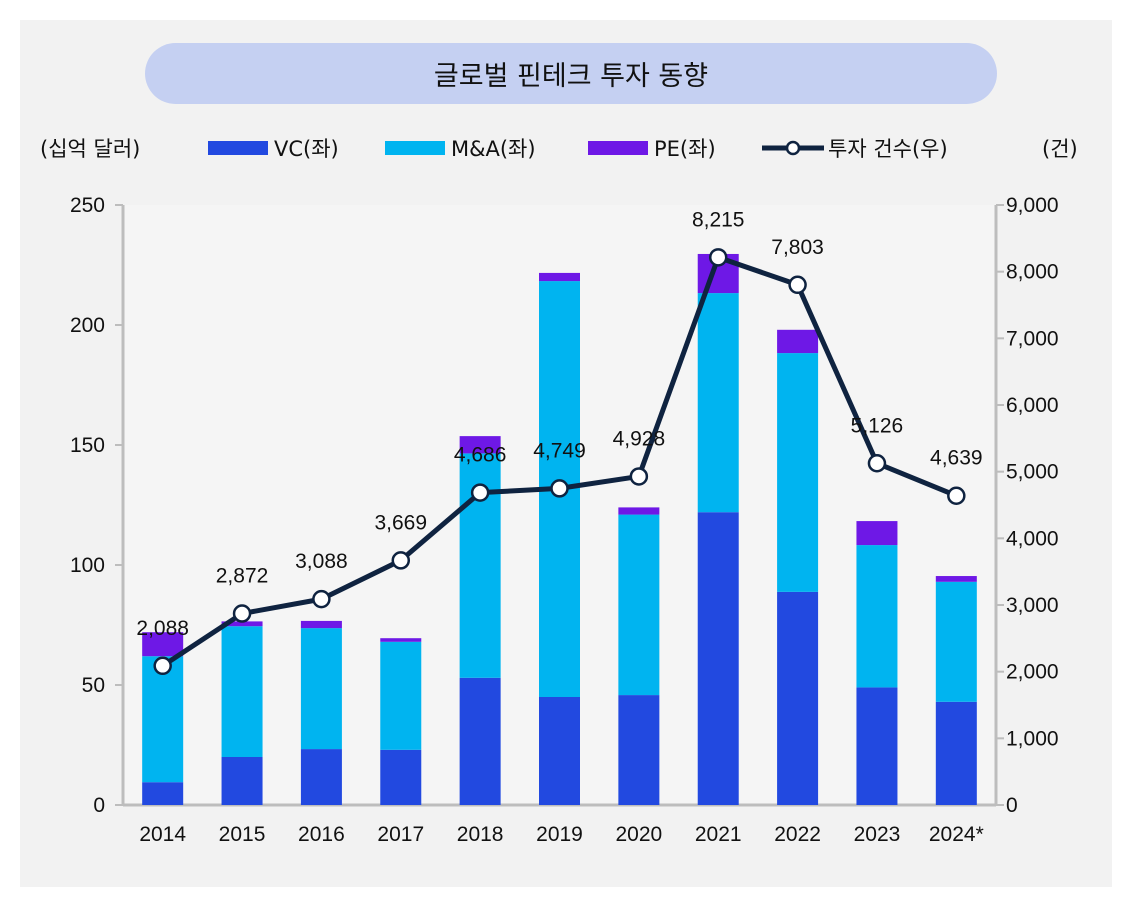 The width and height of the screenshot is (1137, 911). What do you see at coordinates (400, 834) in the screenshot?
I see `x-tick-label: 2017` at bounding box center [400, 834].